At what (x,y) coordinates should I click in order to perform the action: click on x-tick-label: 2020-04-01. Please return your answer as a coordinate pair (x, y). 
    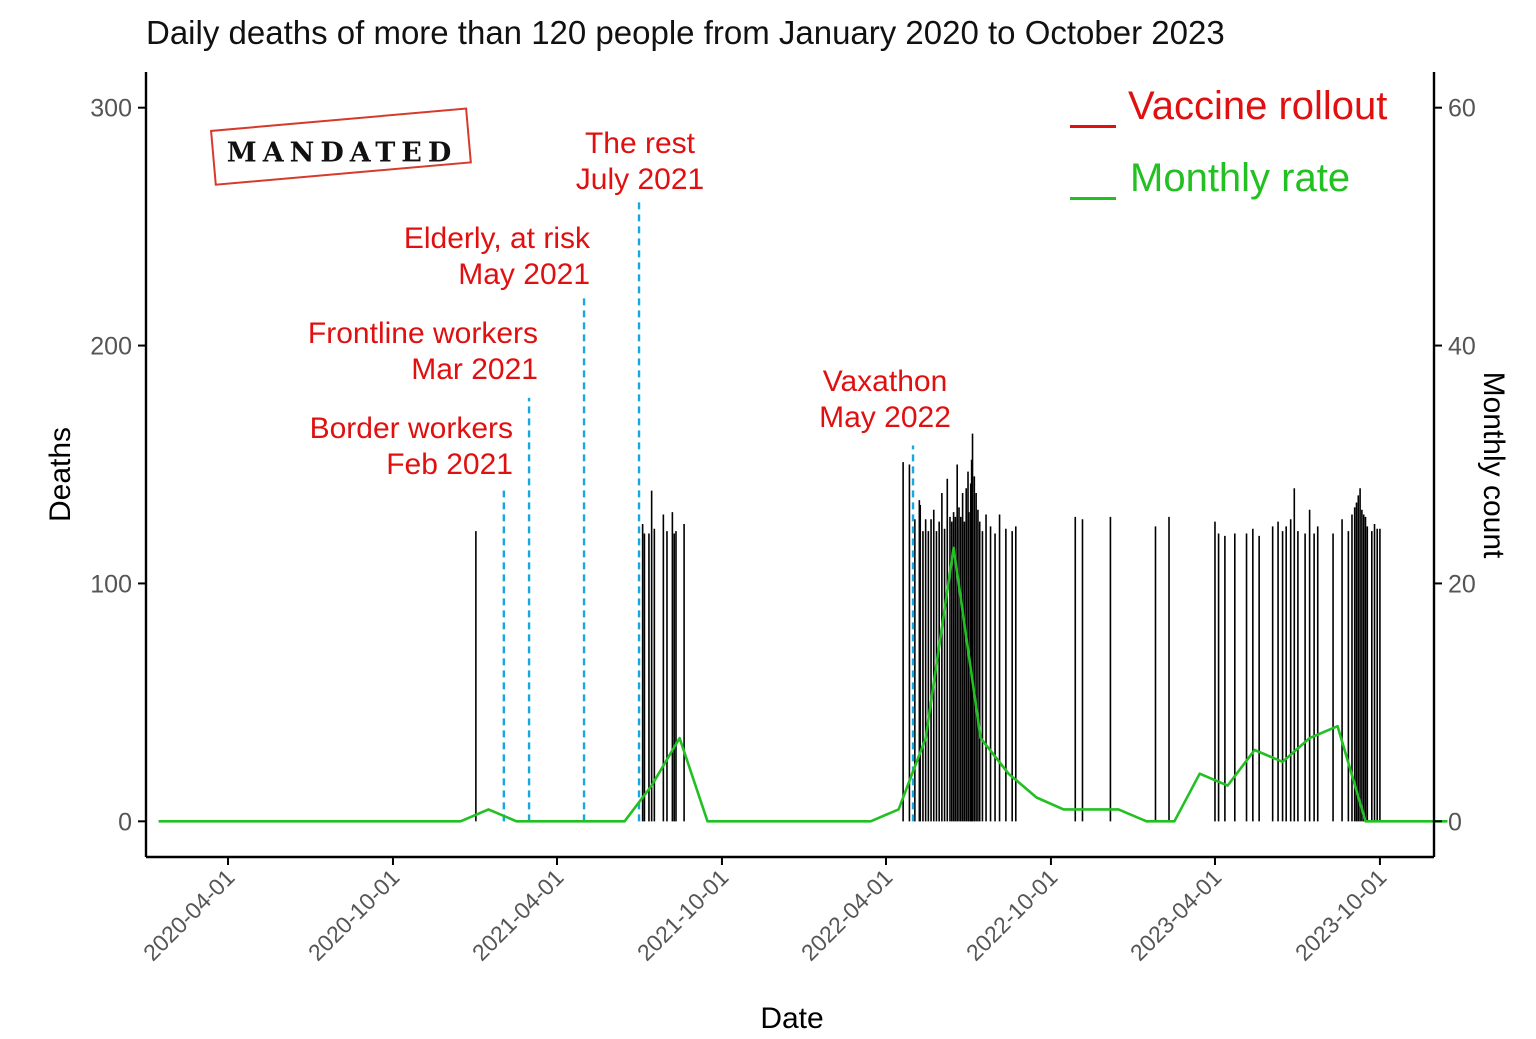
    Looking at the image, I should click on (189, 915).